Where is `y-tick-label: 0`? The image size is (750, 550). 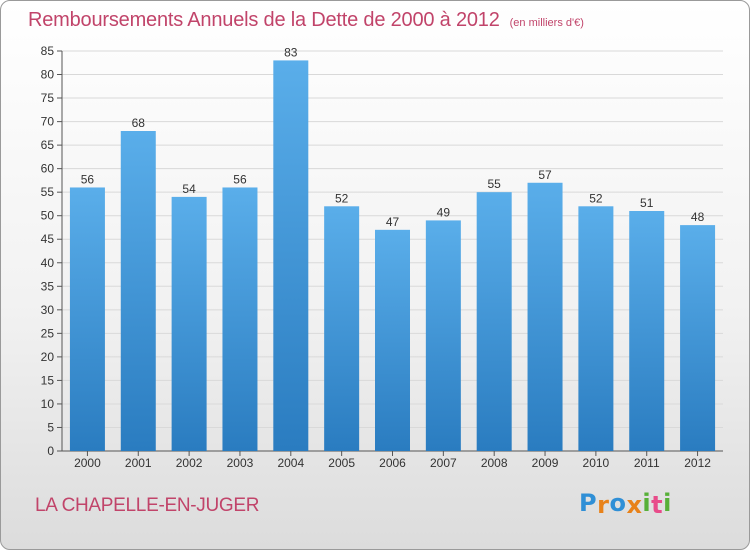 y-tick-label: 0 is located at coordinates (50, 451).